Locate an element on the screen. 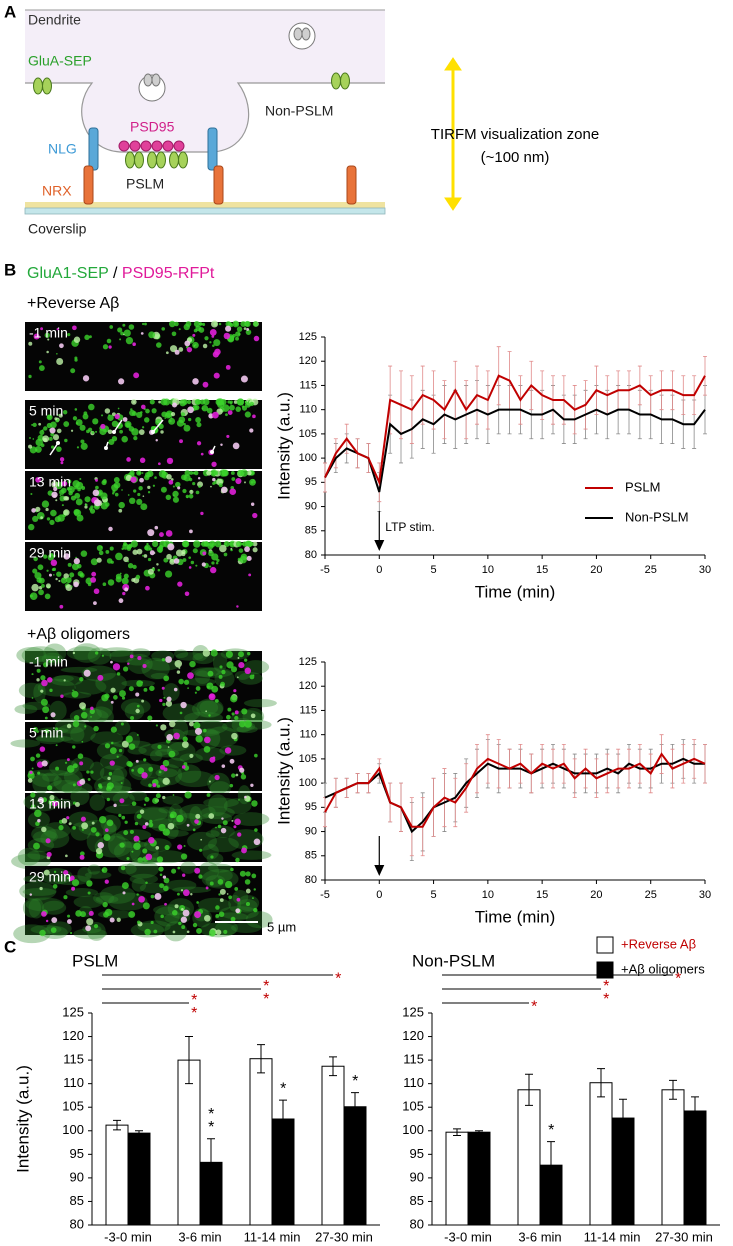 The height and width of the screenshot is (1246, 733). significance-label: ** is located at coordinates (606, 991).